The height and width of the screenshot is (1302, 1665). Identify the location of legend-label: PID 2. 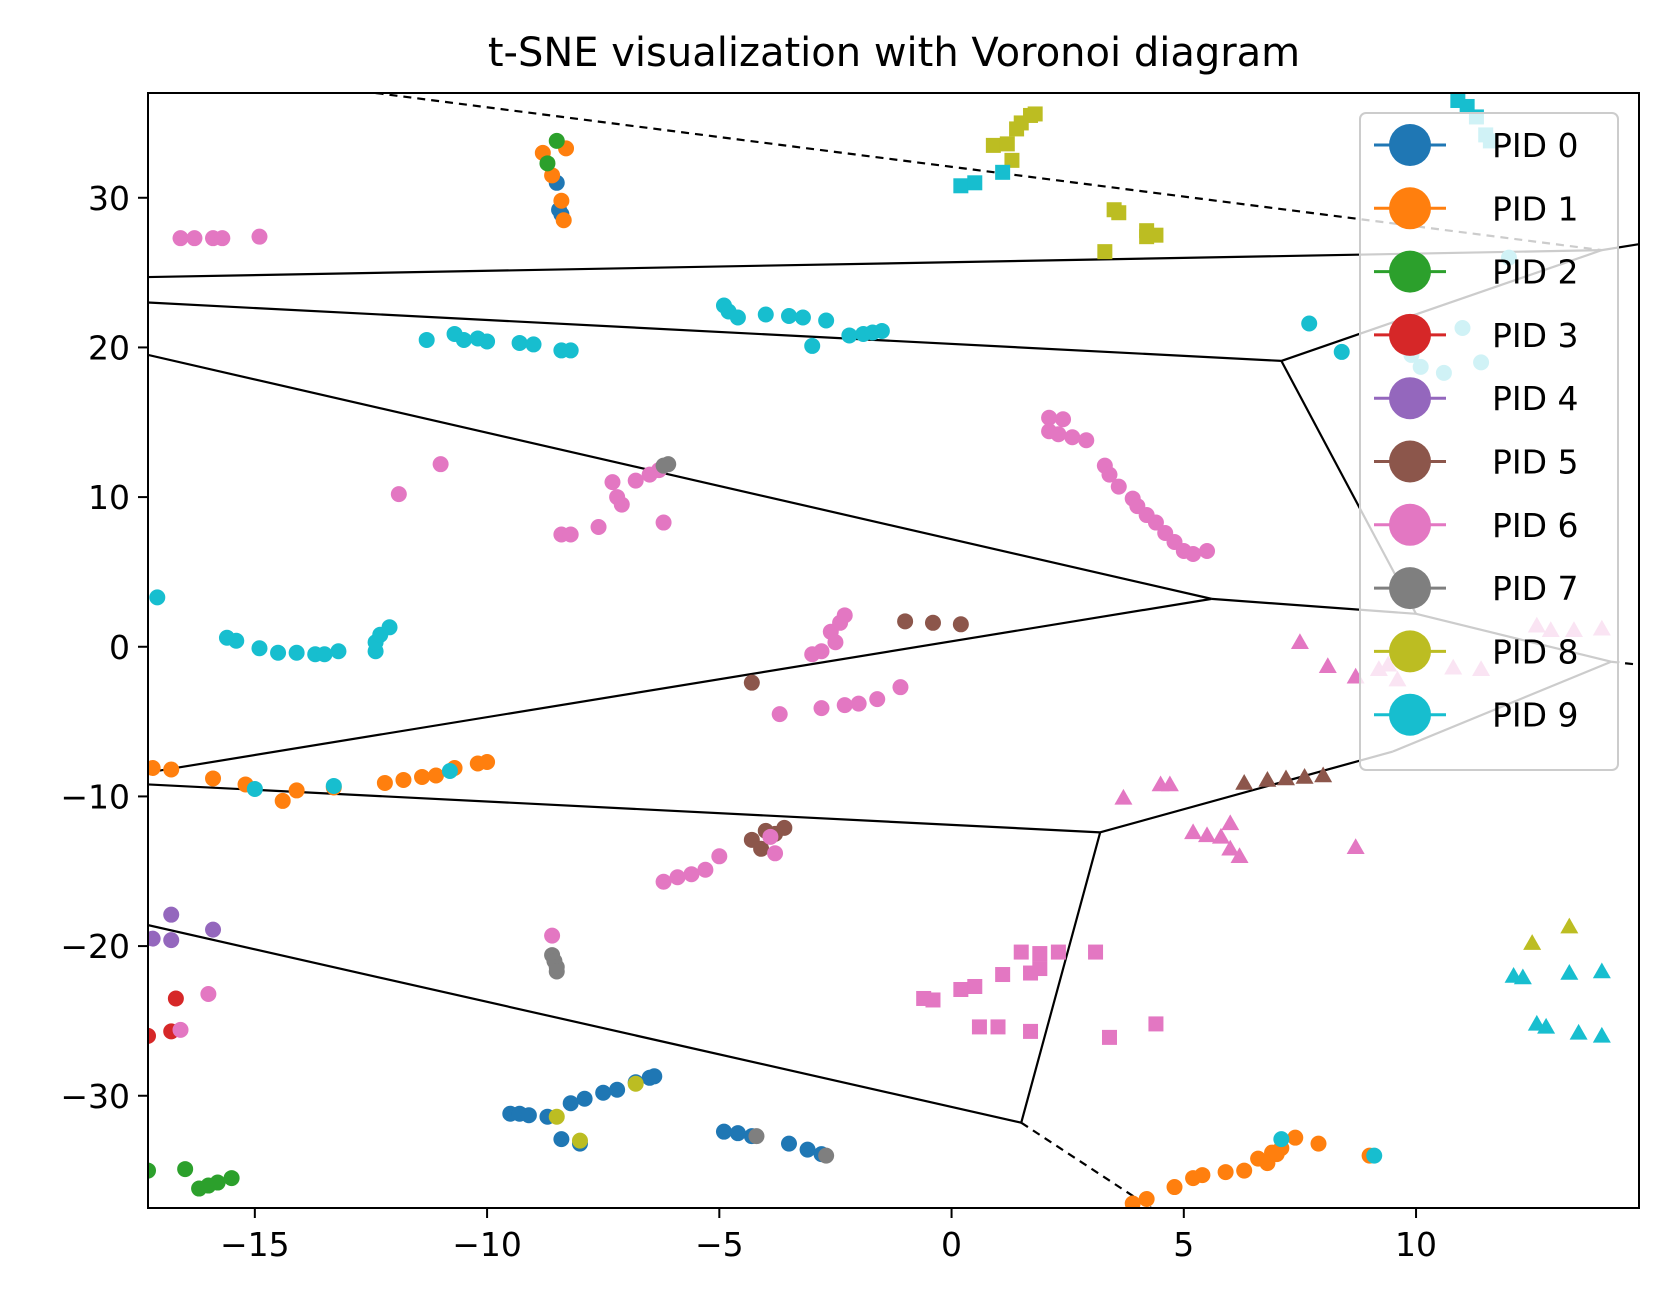
(1535, 272).